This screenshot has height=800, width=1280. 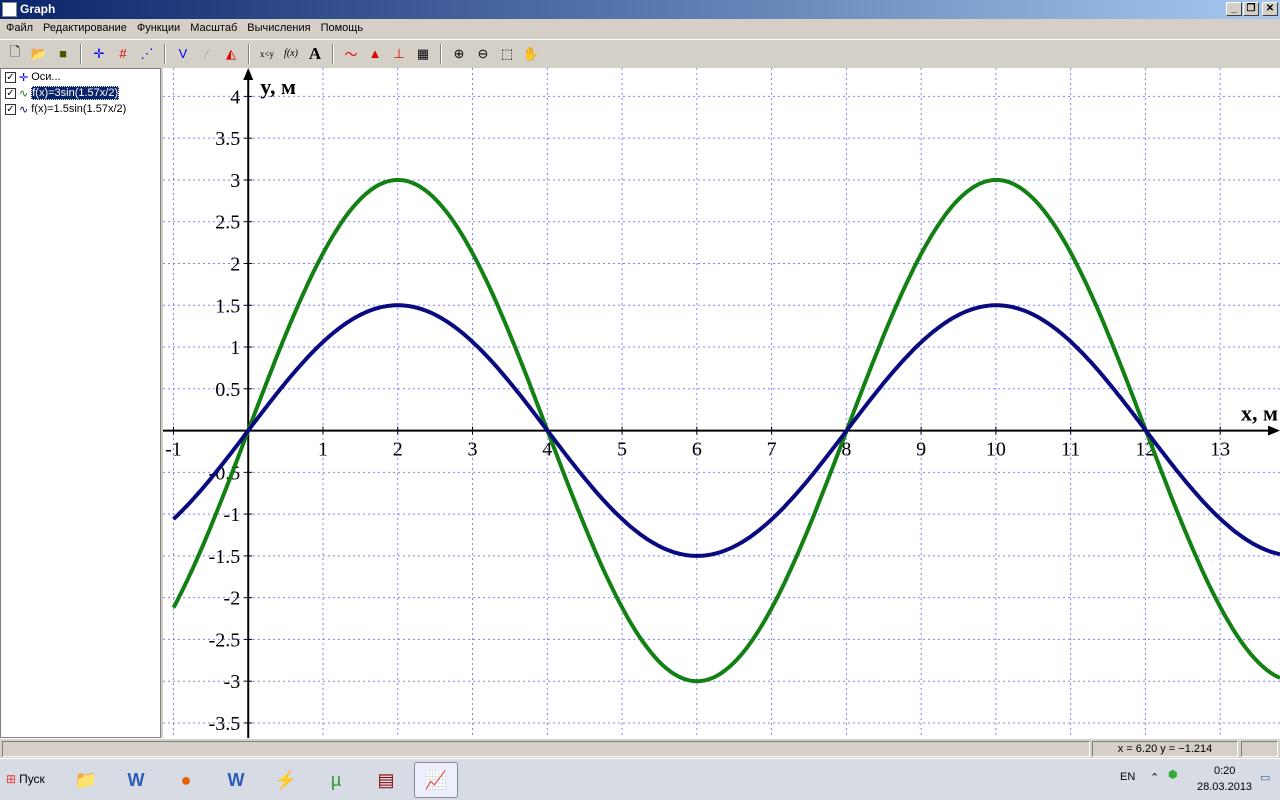 I want to click on fx-icon: f(x), so click(x=291, y=53).